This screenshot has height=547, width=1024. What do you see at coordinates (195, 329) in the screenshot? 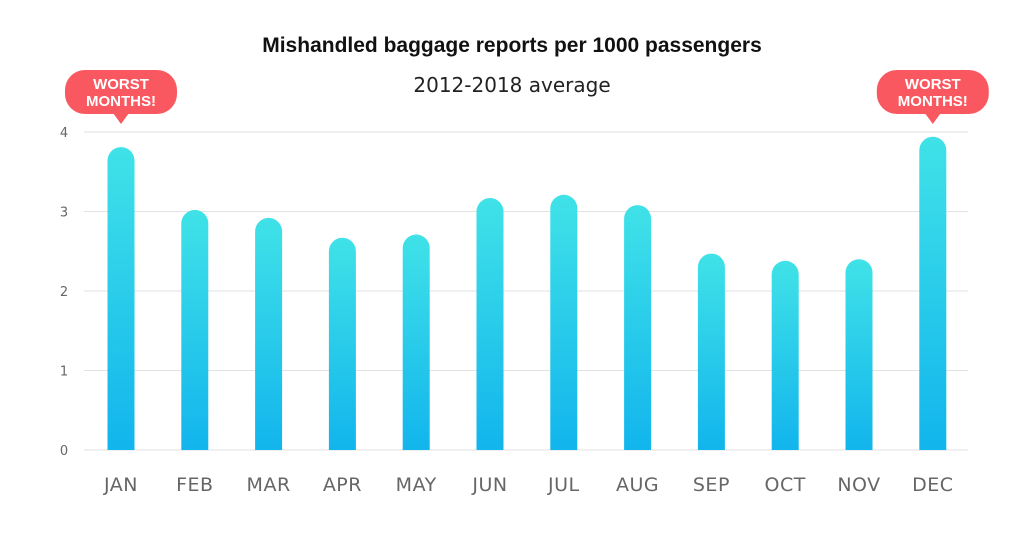
I see `bar-feb` at bounding box center [195, 329].